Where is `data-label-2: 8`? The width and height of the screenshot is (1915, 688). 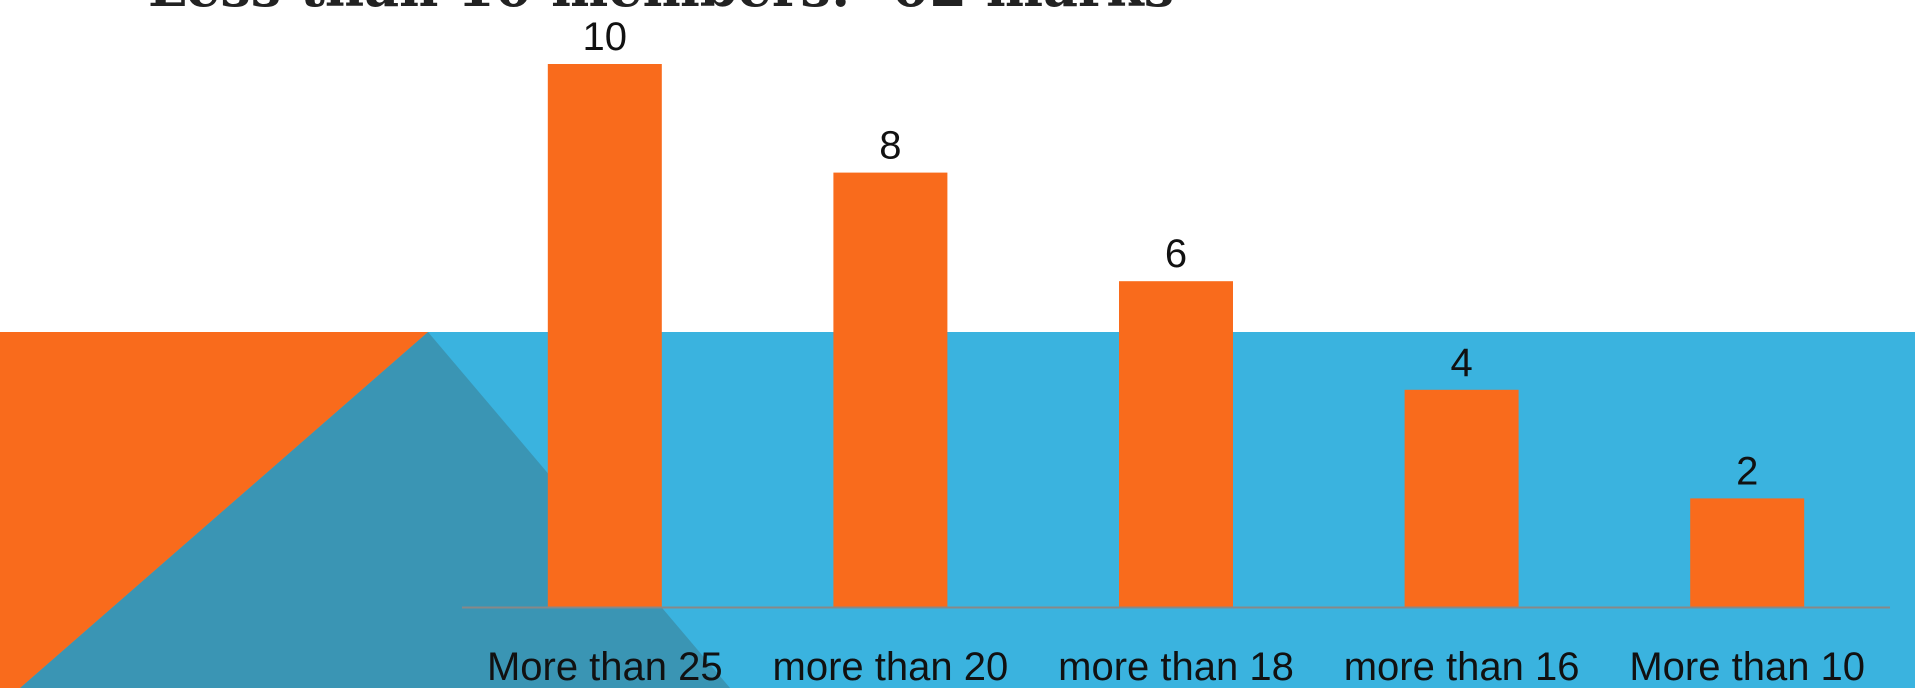
data-label-2: 8 is located at coordinates (890, 146).